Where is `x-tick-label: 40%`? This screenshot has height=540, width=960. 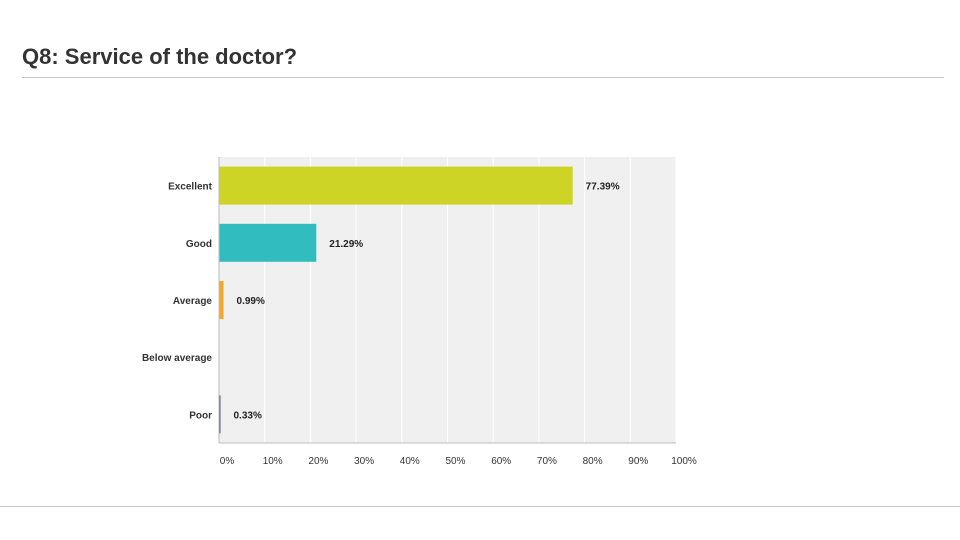
x-tick-label: 40% is located at coordinates (410, 461).